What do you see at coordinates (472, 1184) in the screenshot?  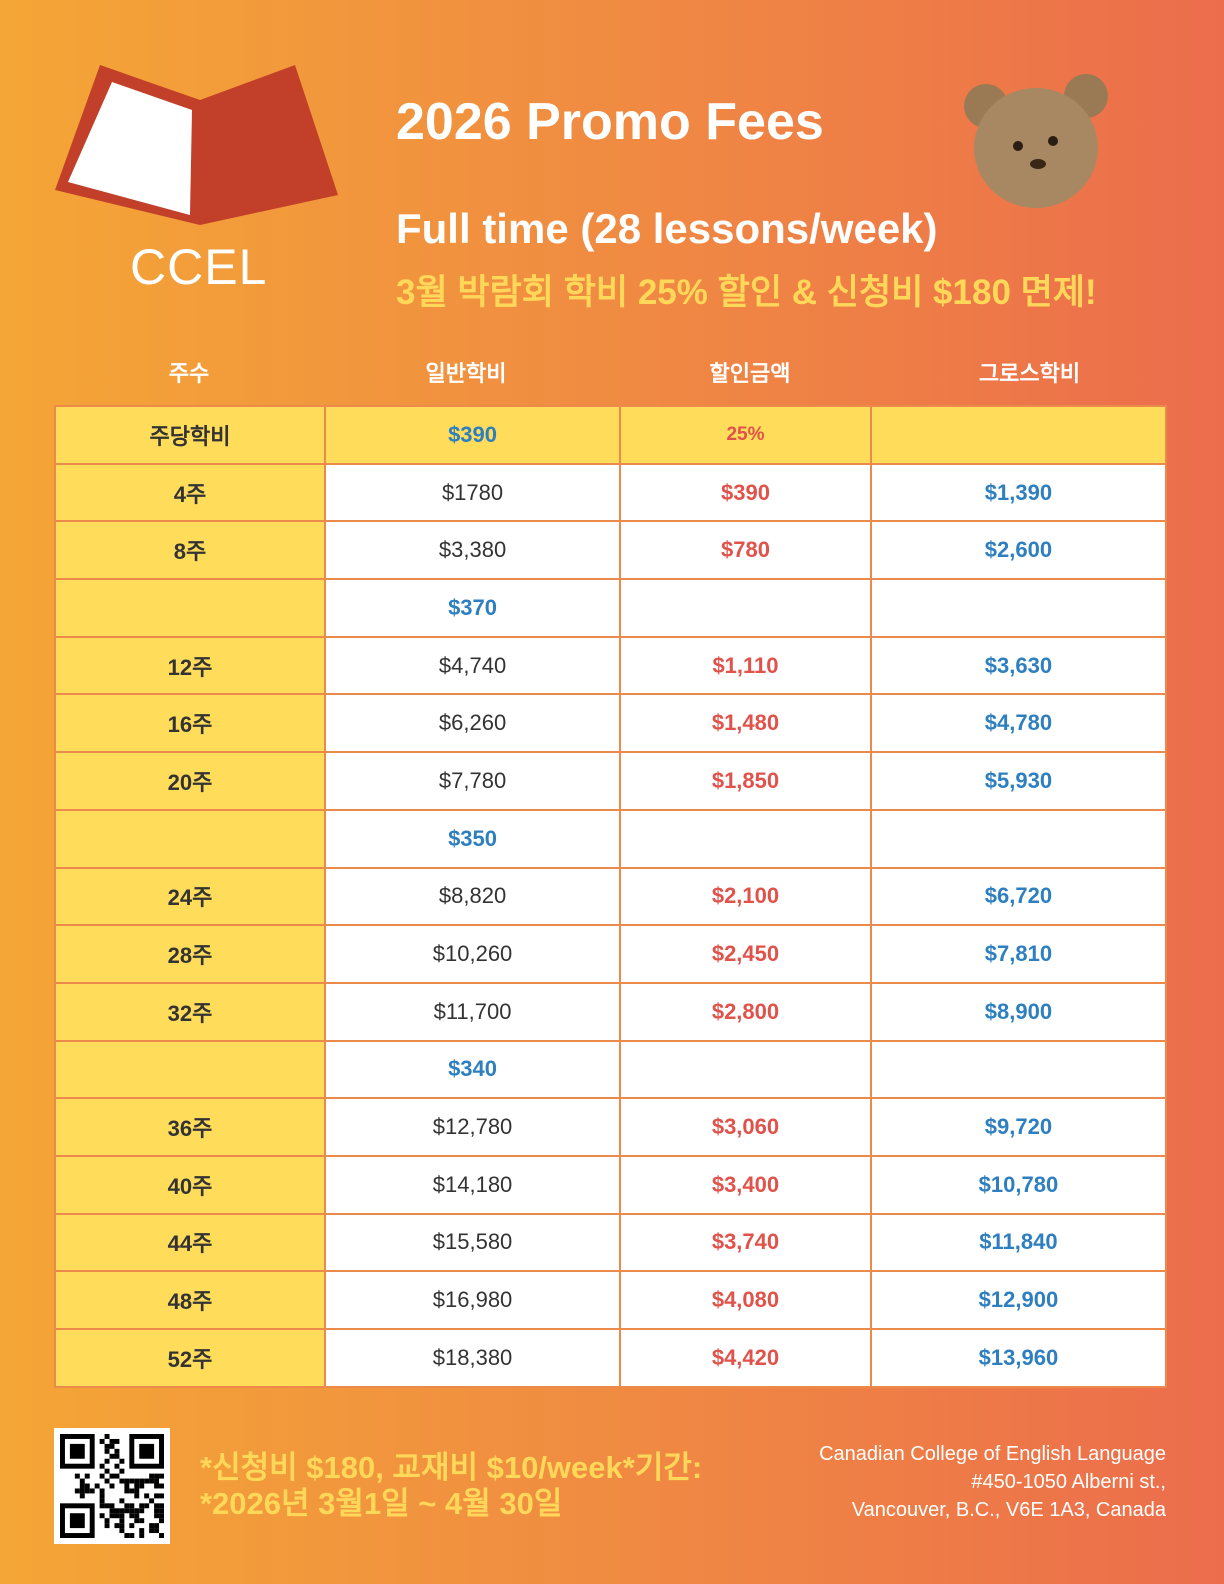 I see `regular-fee-cell: $14,180` at bounding box center [472, 1184].